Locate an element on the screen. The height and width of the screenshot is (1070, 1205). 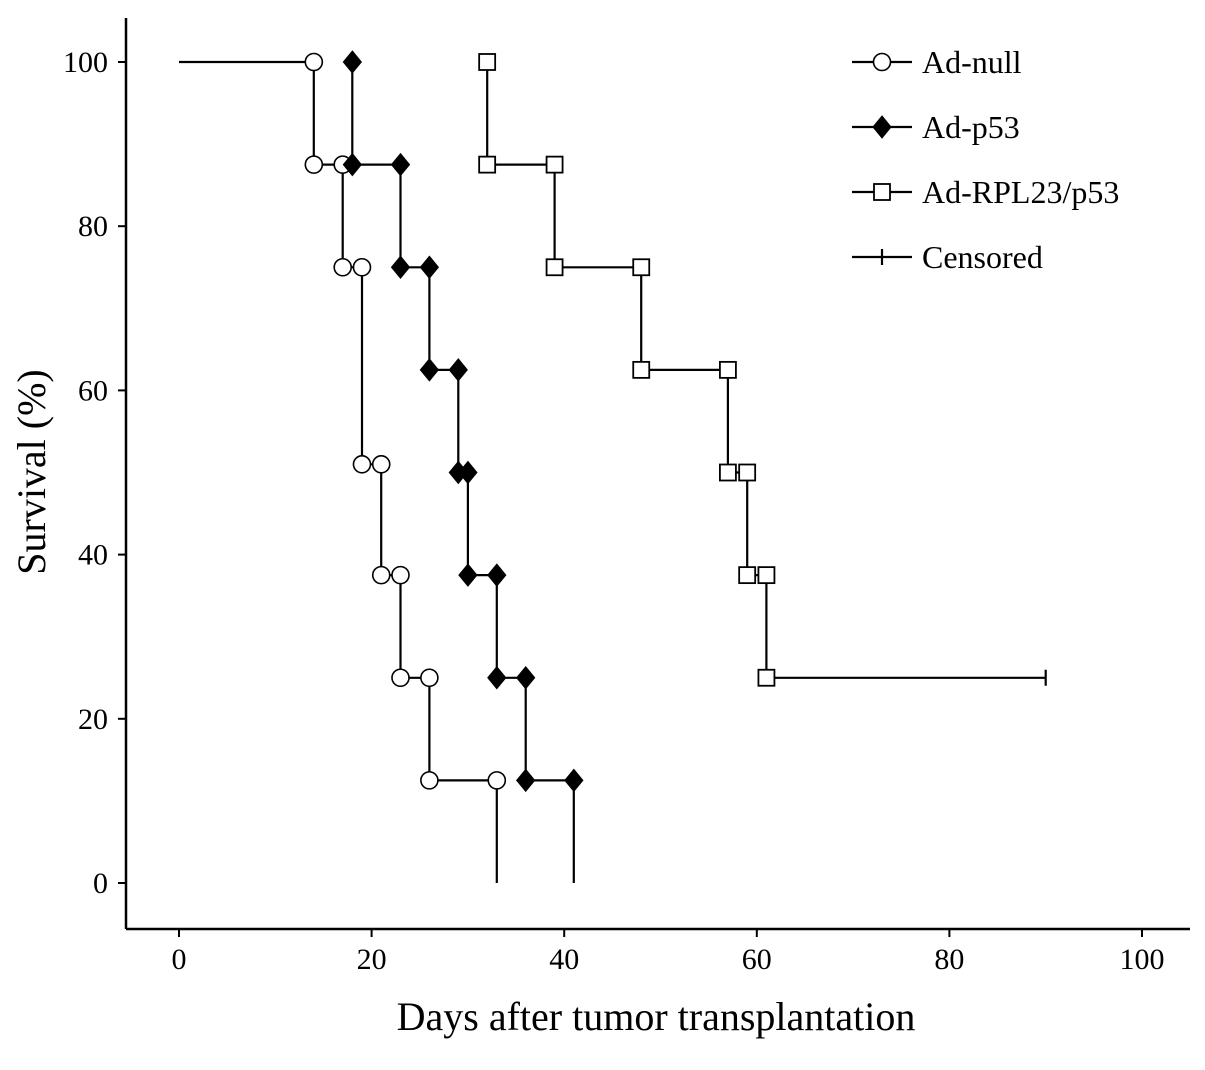
legend-item: Ad-RPL23/p53 is located at coordinates (985, 192).